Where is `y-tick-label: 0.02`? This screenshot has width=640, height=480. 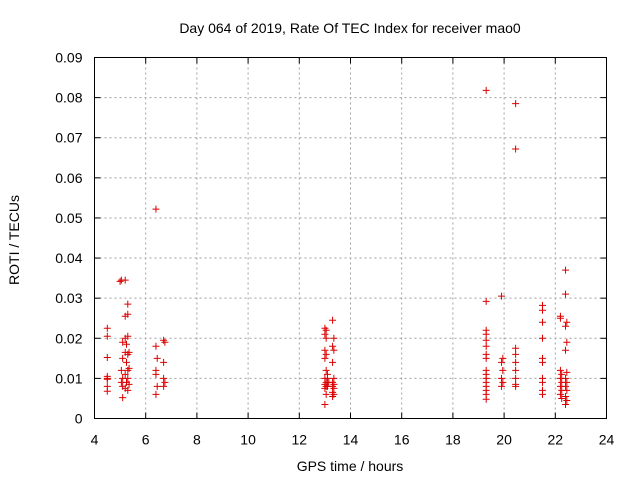 y-tick-label: 0.02 is located at coordinates (68, 338).